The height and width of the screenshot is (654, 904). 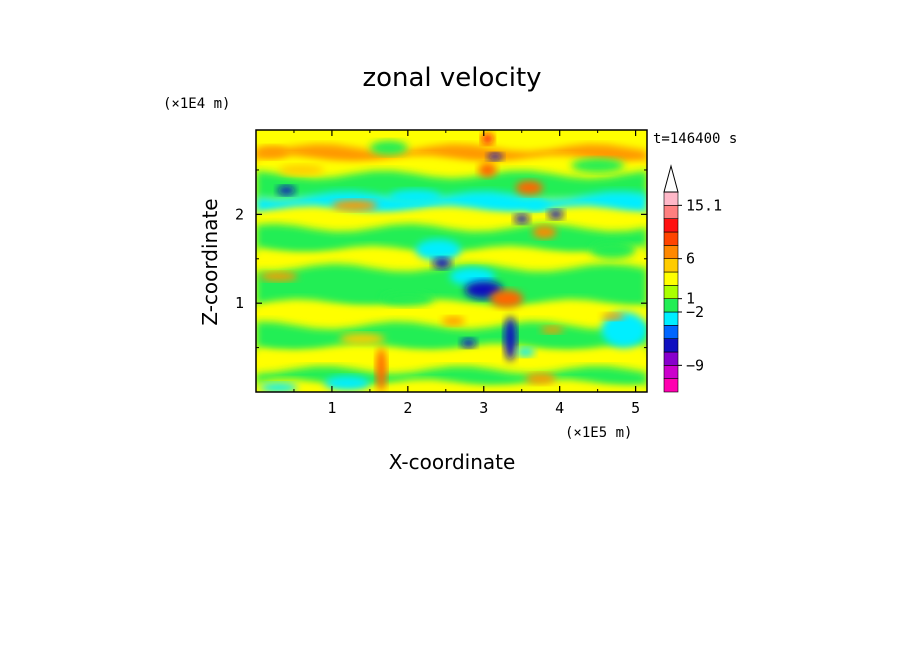 What do you see at coordinates (407, 408) in the screenshot?
I see `x-tick-label: 2` at bounding box center [407, 408].